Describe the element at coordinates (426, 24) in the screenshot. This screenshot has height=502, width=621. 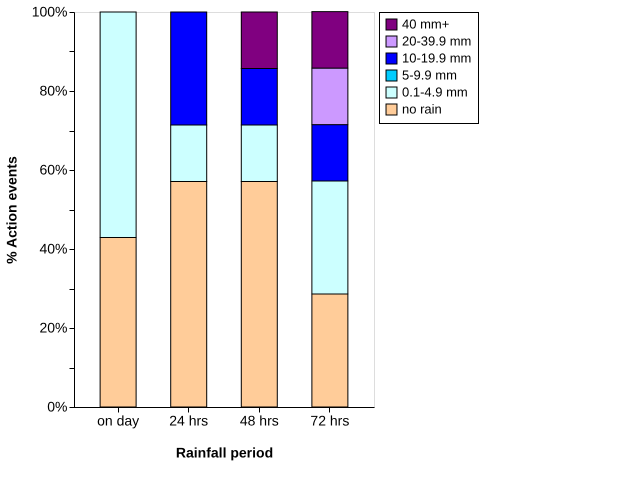
I see `legend-label: 40 mm+` at that location.